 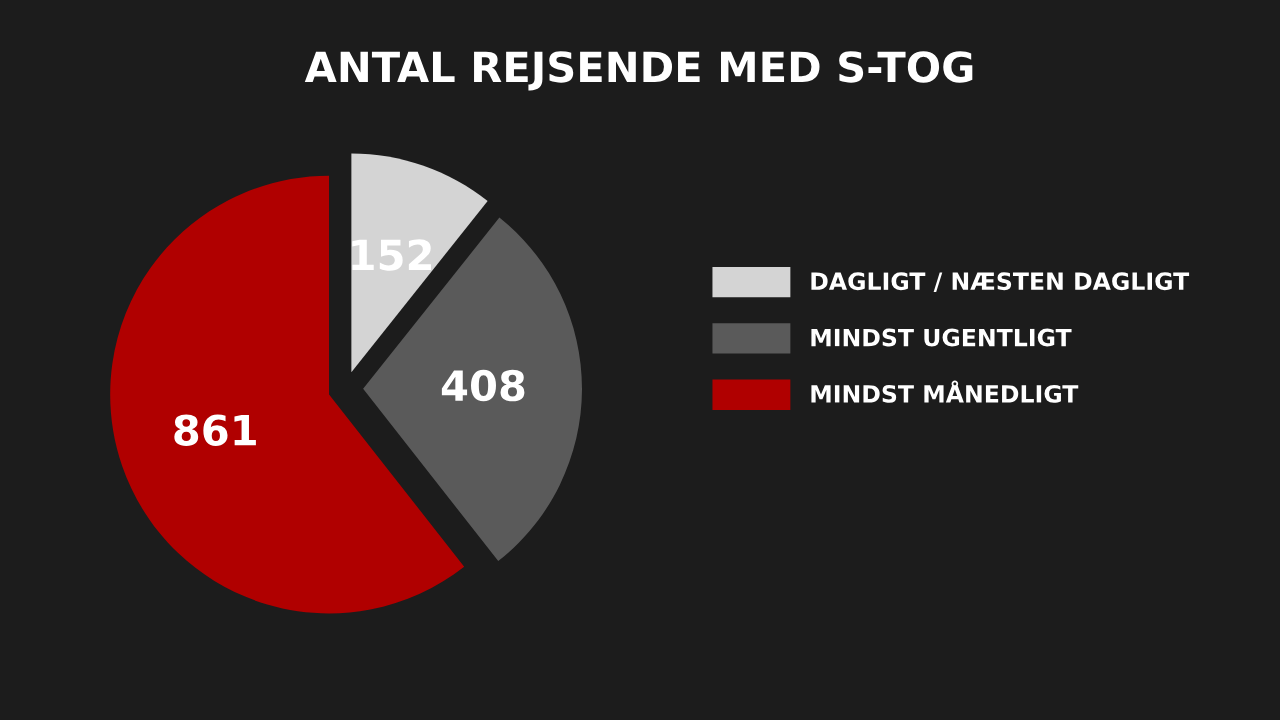 I want to click on legend-label: DAGLIGT / NÆSTEN DAGLIGT, so click(x=1000, y=282).